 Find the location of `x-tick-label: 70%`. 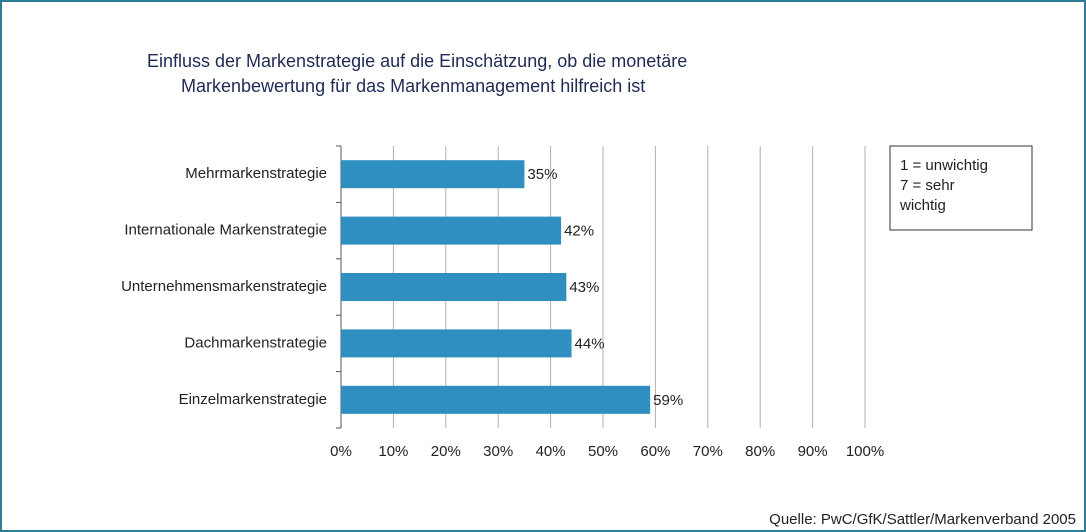

x-tick-label: 70% is located at coordinates (708, 451).